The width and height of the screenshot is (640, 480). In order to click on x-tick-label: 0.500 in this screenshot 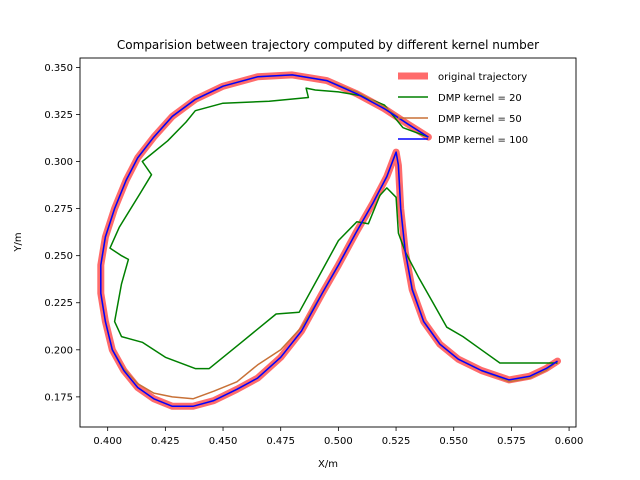, I will do `click(338, 441)`.